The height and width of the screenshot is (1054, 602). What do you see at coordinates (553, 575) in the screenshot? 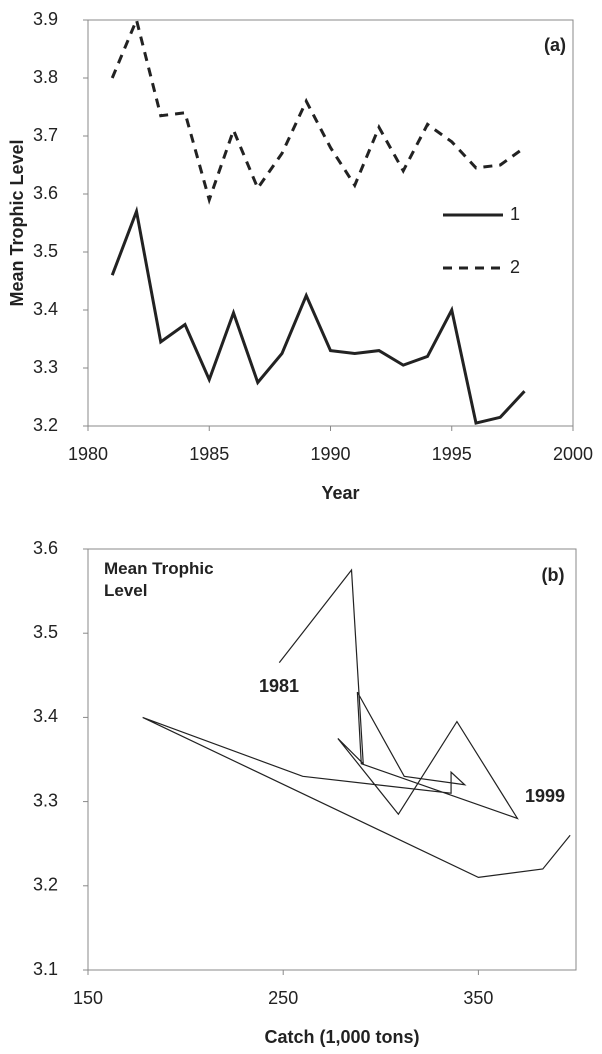
I see `annotation: (b)` at bounding box center [553, 575].